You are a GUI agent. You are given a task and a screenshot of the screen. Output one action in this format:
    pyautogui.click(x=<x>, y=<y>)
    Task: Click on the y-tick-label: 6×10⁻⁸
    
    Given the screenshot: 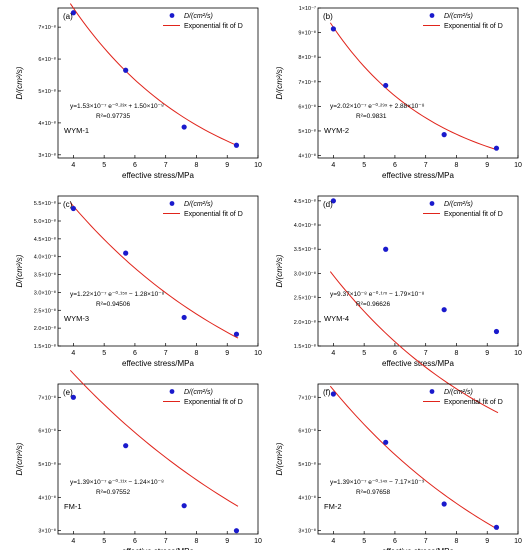 What is the action you would take?
    pyautogui.click(x=307, y=431)
    